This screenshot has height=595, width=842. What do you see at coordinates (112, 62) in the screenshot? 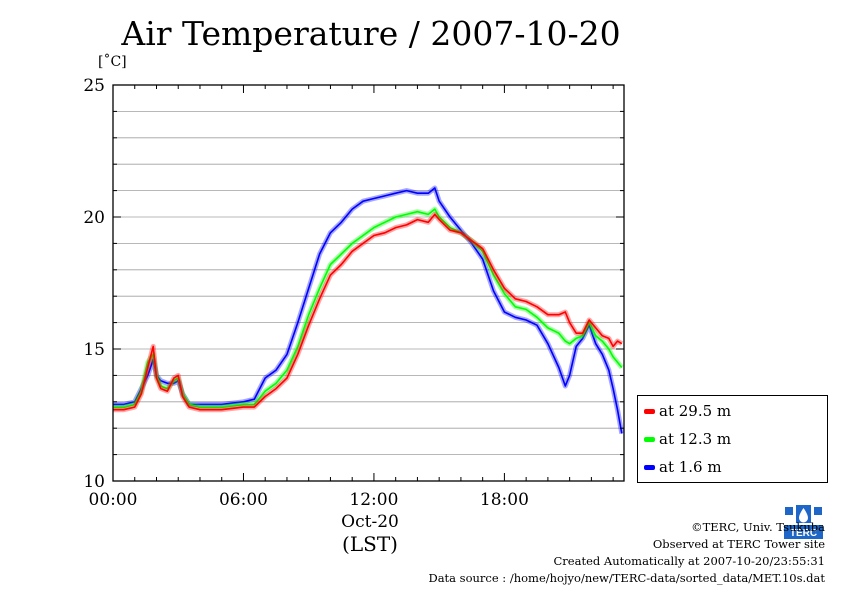
I see `y-axis-unit: [˚C]` at bounding box center [112, 62].